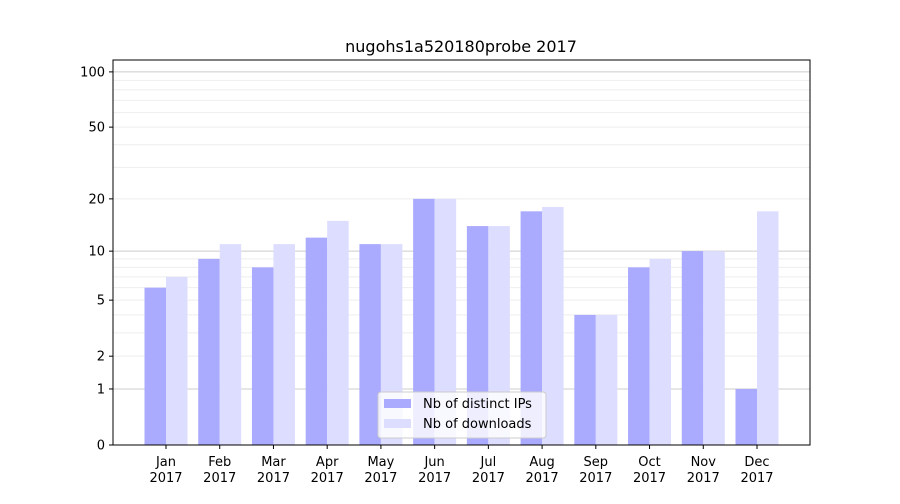 Image resolution: width=900 pixels, height=504 pixels. What do you see at coordinates (649, 470) in the screenshot?
I see `x-tick-label: Oct 2017` at bounding box center [649, 470].